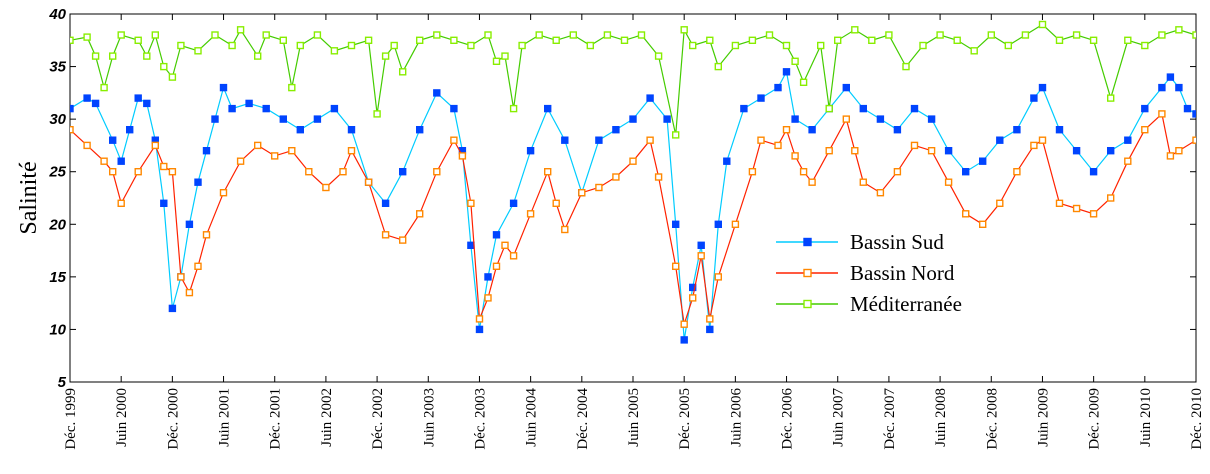 This screenshot has height=474, width=1210. I want to click on x-tick: Juin 2008, so click(941, 230).